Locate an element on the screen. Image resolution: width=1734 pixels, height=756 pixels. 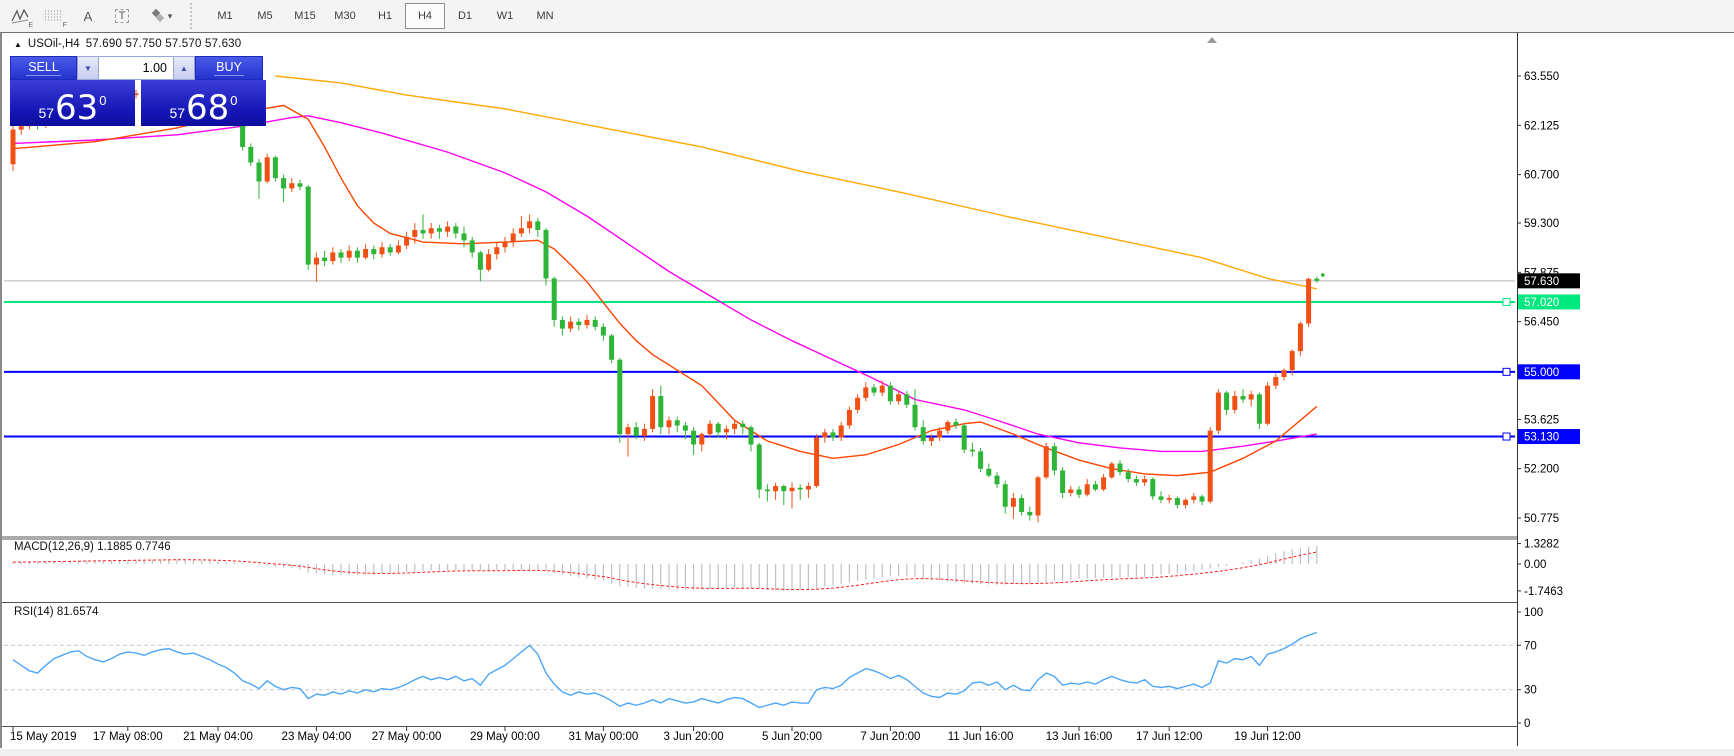
timeframe-button-H1: H1 is located at coordinates (385, 16).